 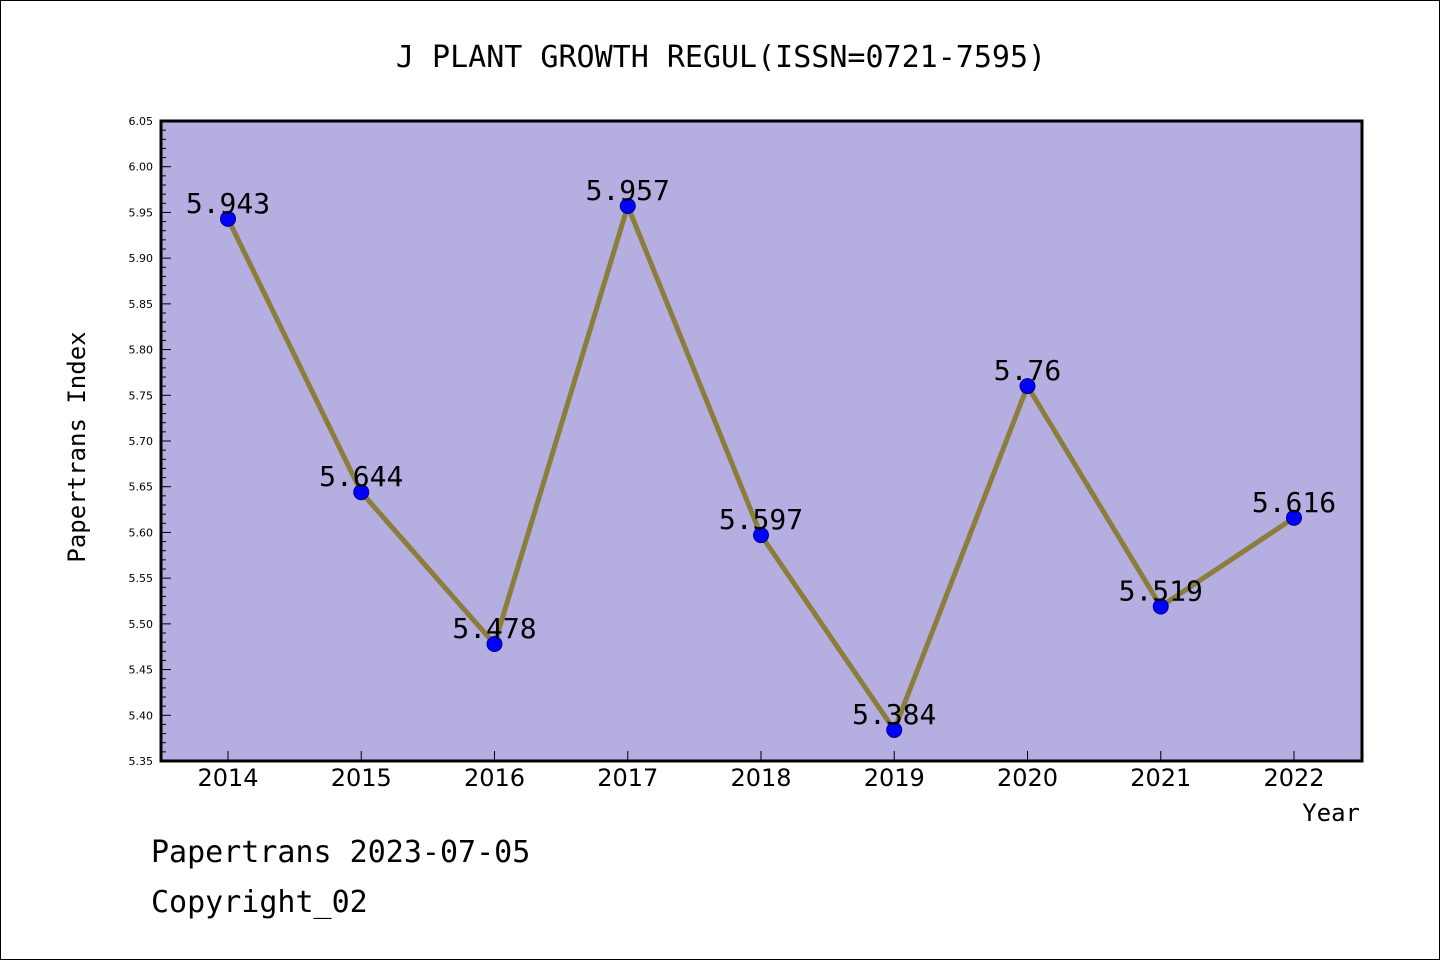 What do you see at coordinates (141, 715) in the screenshot?
I see `y-tick-label: 5.40` at bounding box center [141, 715].